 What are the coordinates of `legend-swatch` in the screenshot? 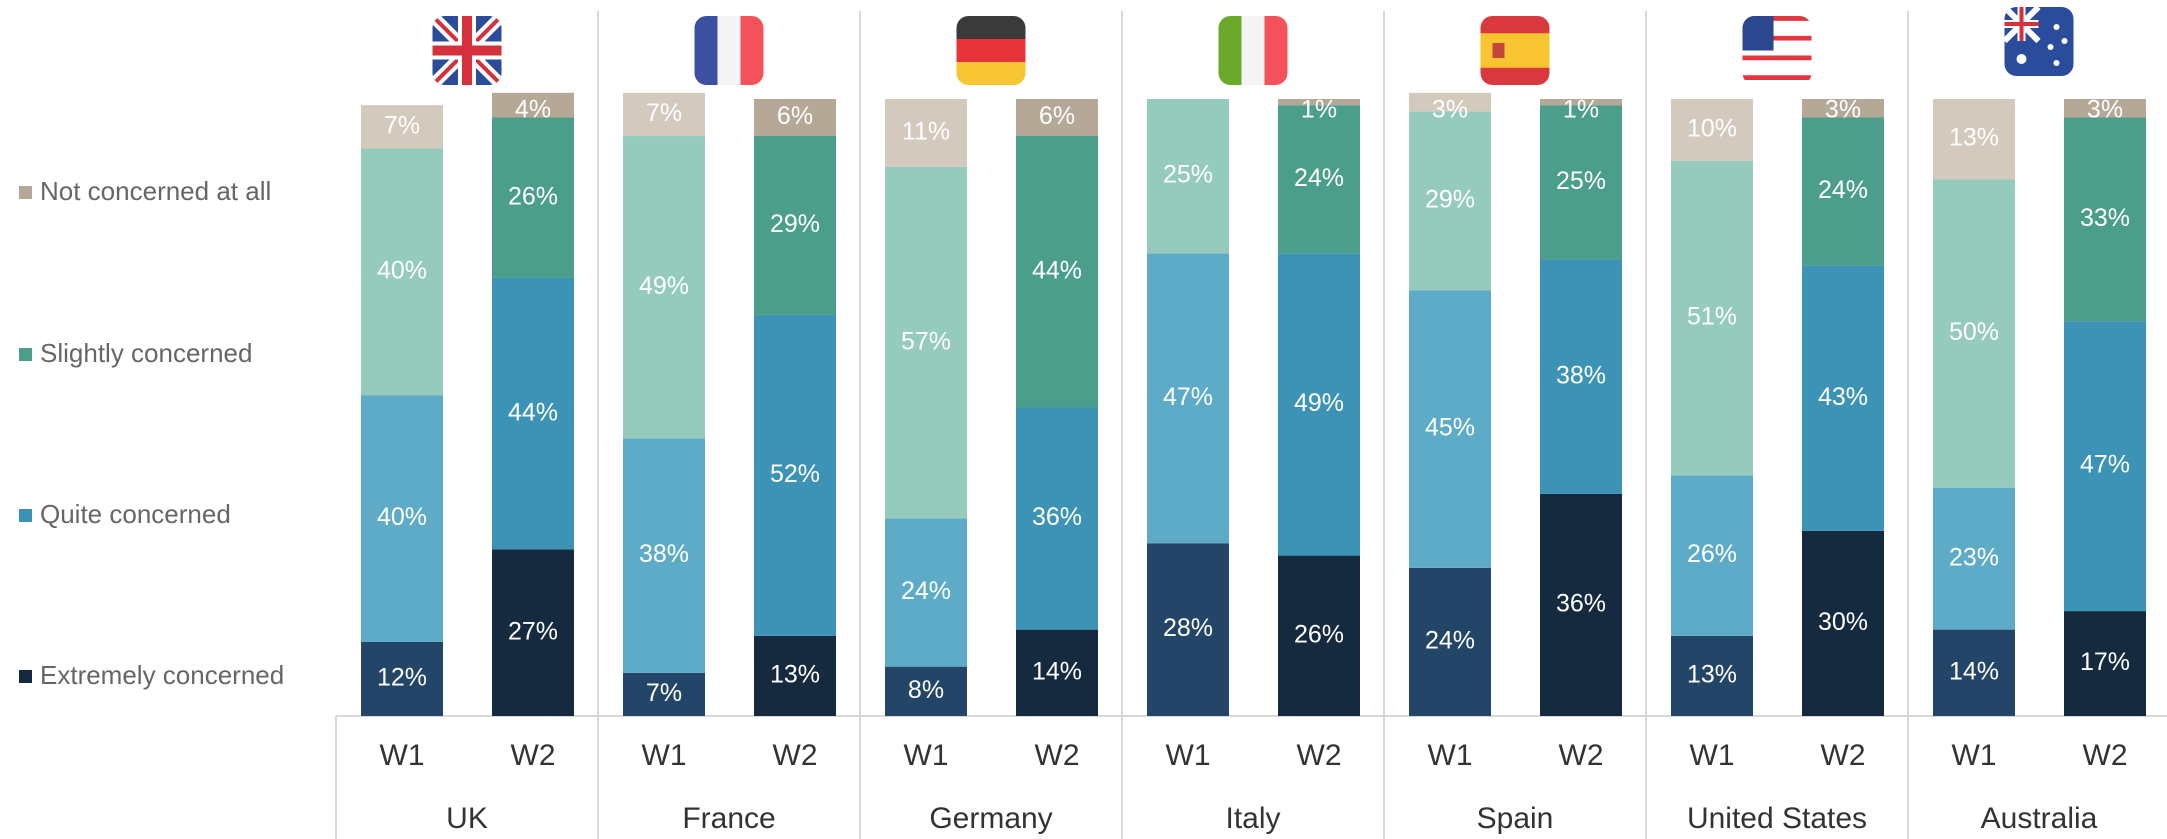 It's located at (25, 354).